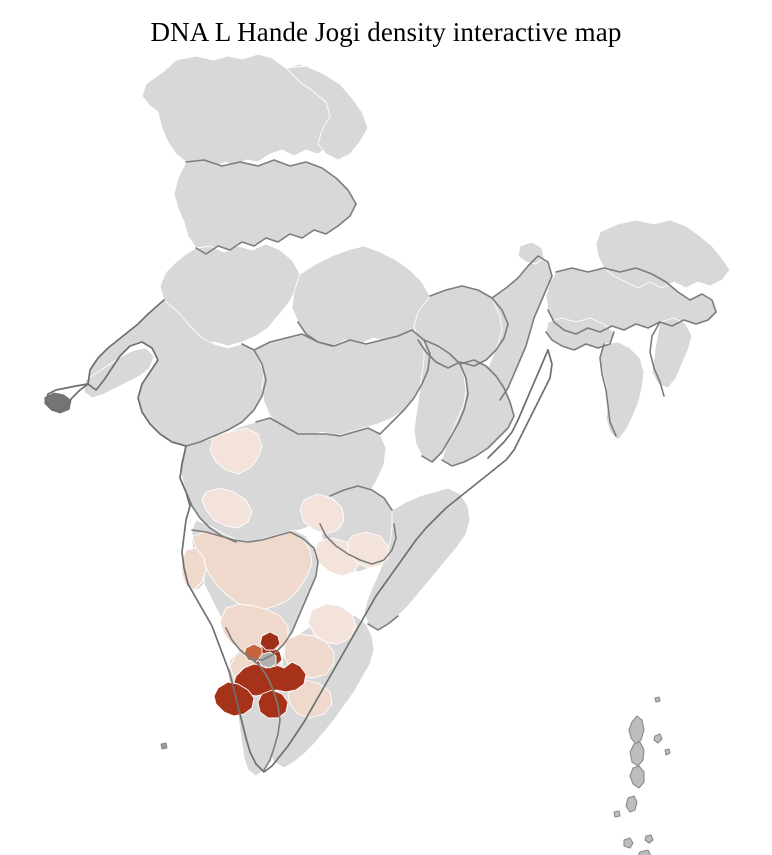  I want to click on island-barren, so click(667, 752).